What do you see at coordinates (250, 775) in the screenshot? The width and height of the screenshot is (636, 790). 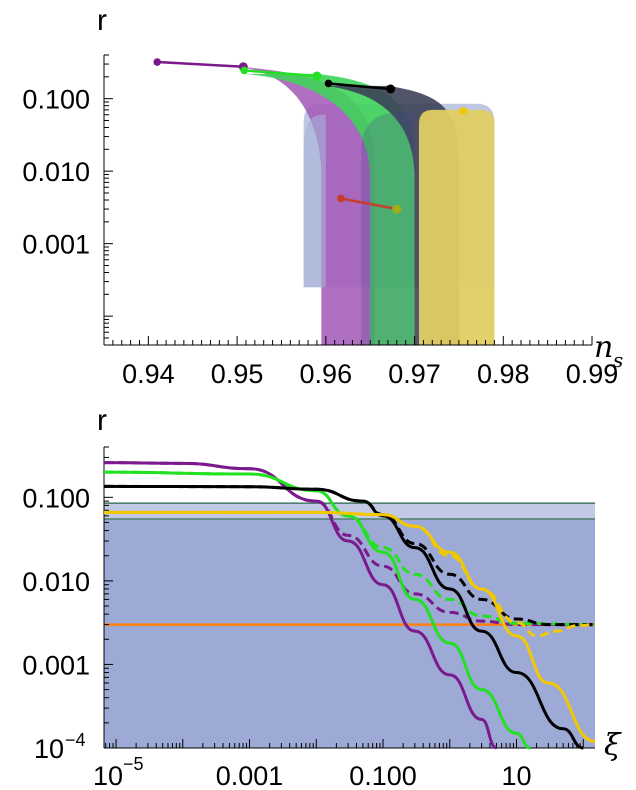 I see `x-tick-label: 0.001` at bounding box center [250, 775].